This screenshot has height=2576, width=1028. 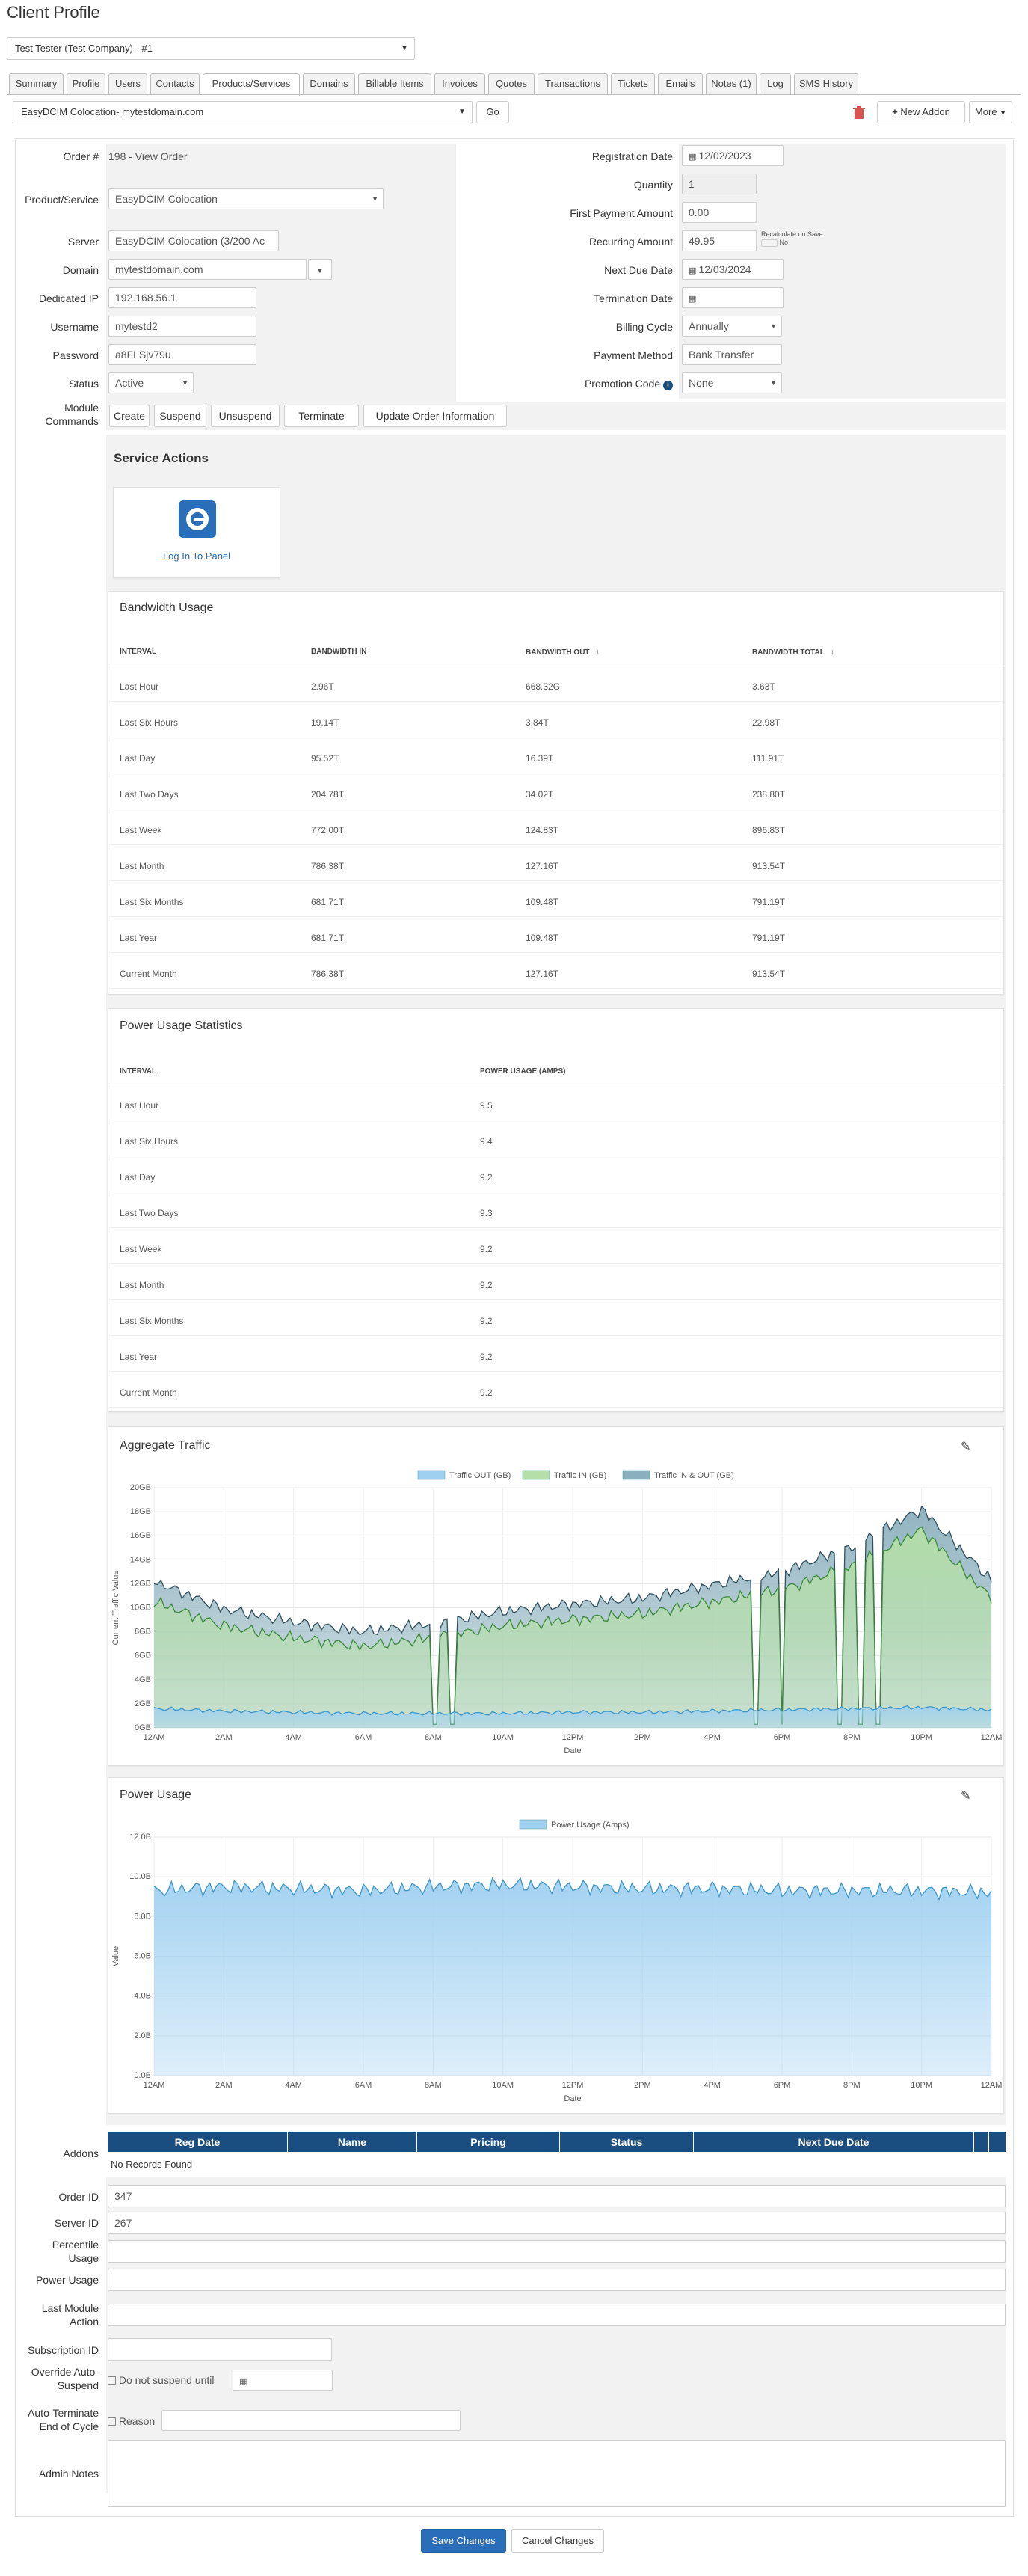 What do you see at coordinates (573, 83) in the screenshot?
I see `tab-transactions: Transactions` at bounding box center [573, 83].